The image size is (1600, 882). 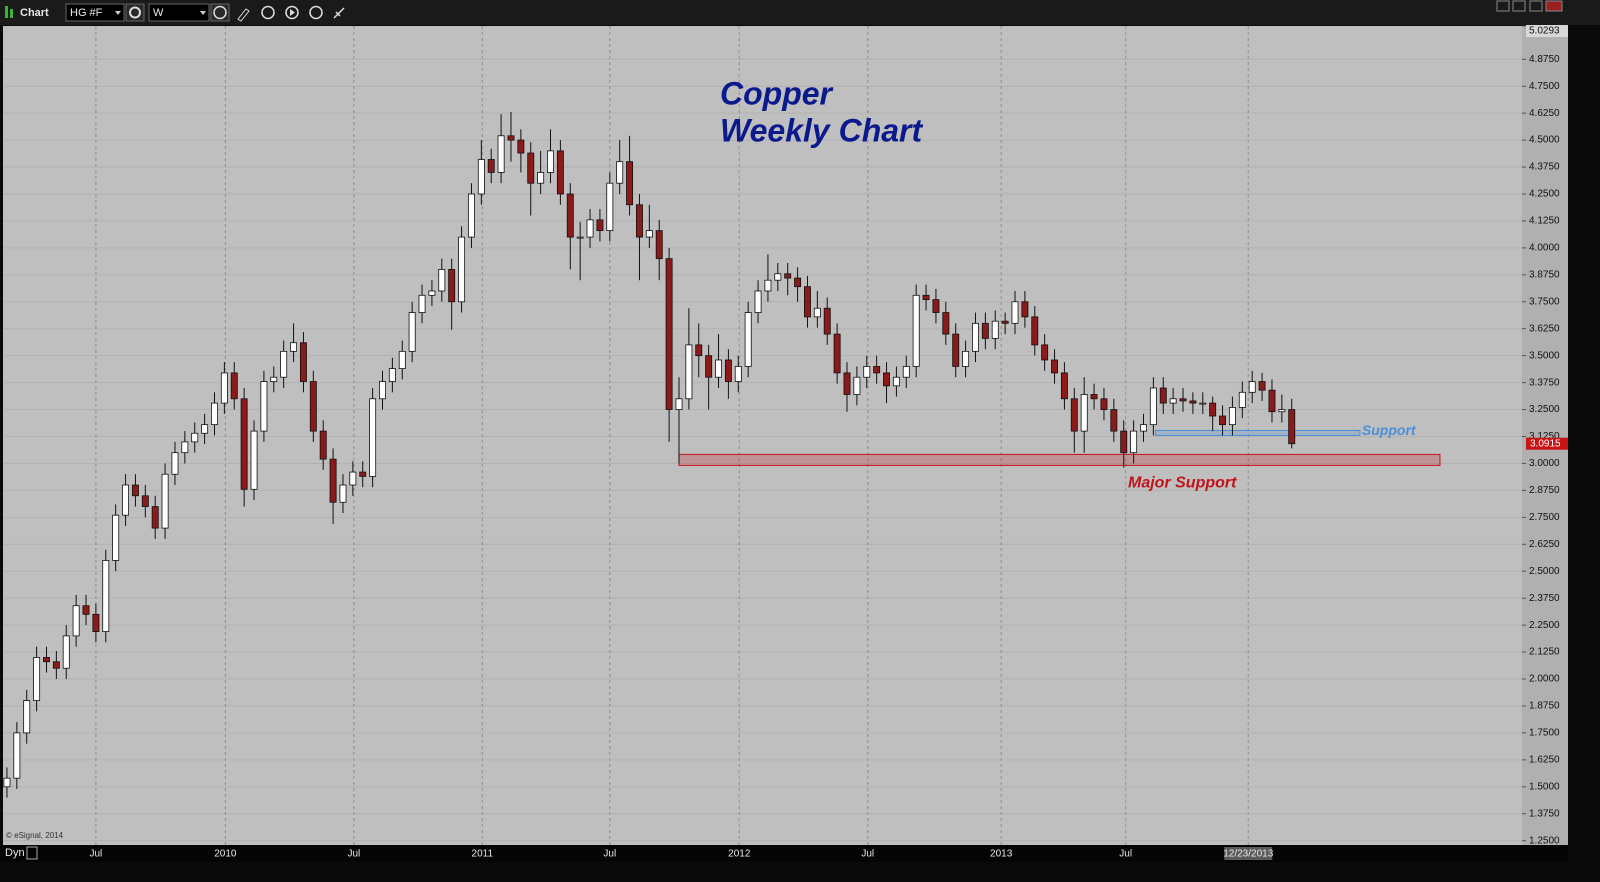 I want to click on y-tick-label: 5.0293, so click(x=1544, y=31).